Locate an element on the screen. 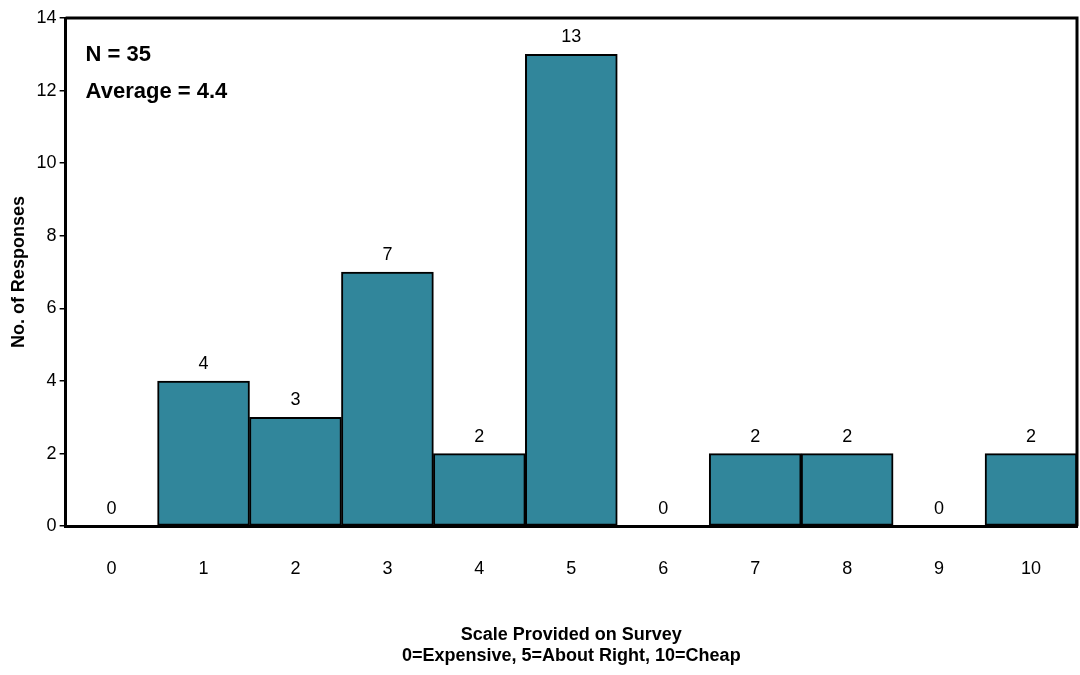  x-axis-title: Scale Provided on Survey 0=Expensive, 5=About Right, 10=Cheap is located at coordinates (571, 644).